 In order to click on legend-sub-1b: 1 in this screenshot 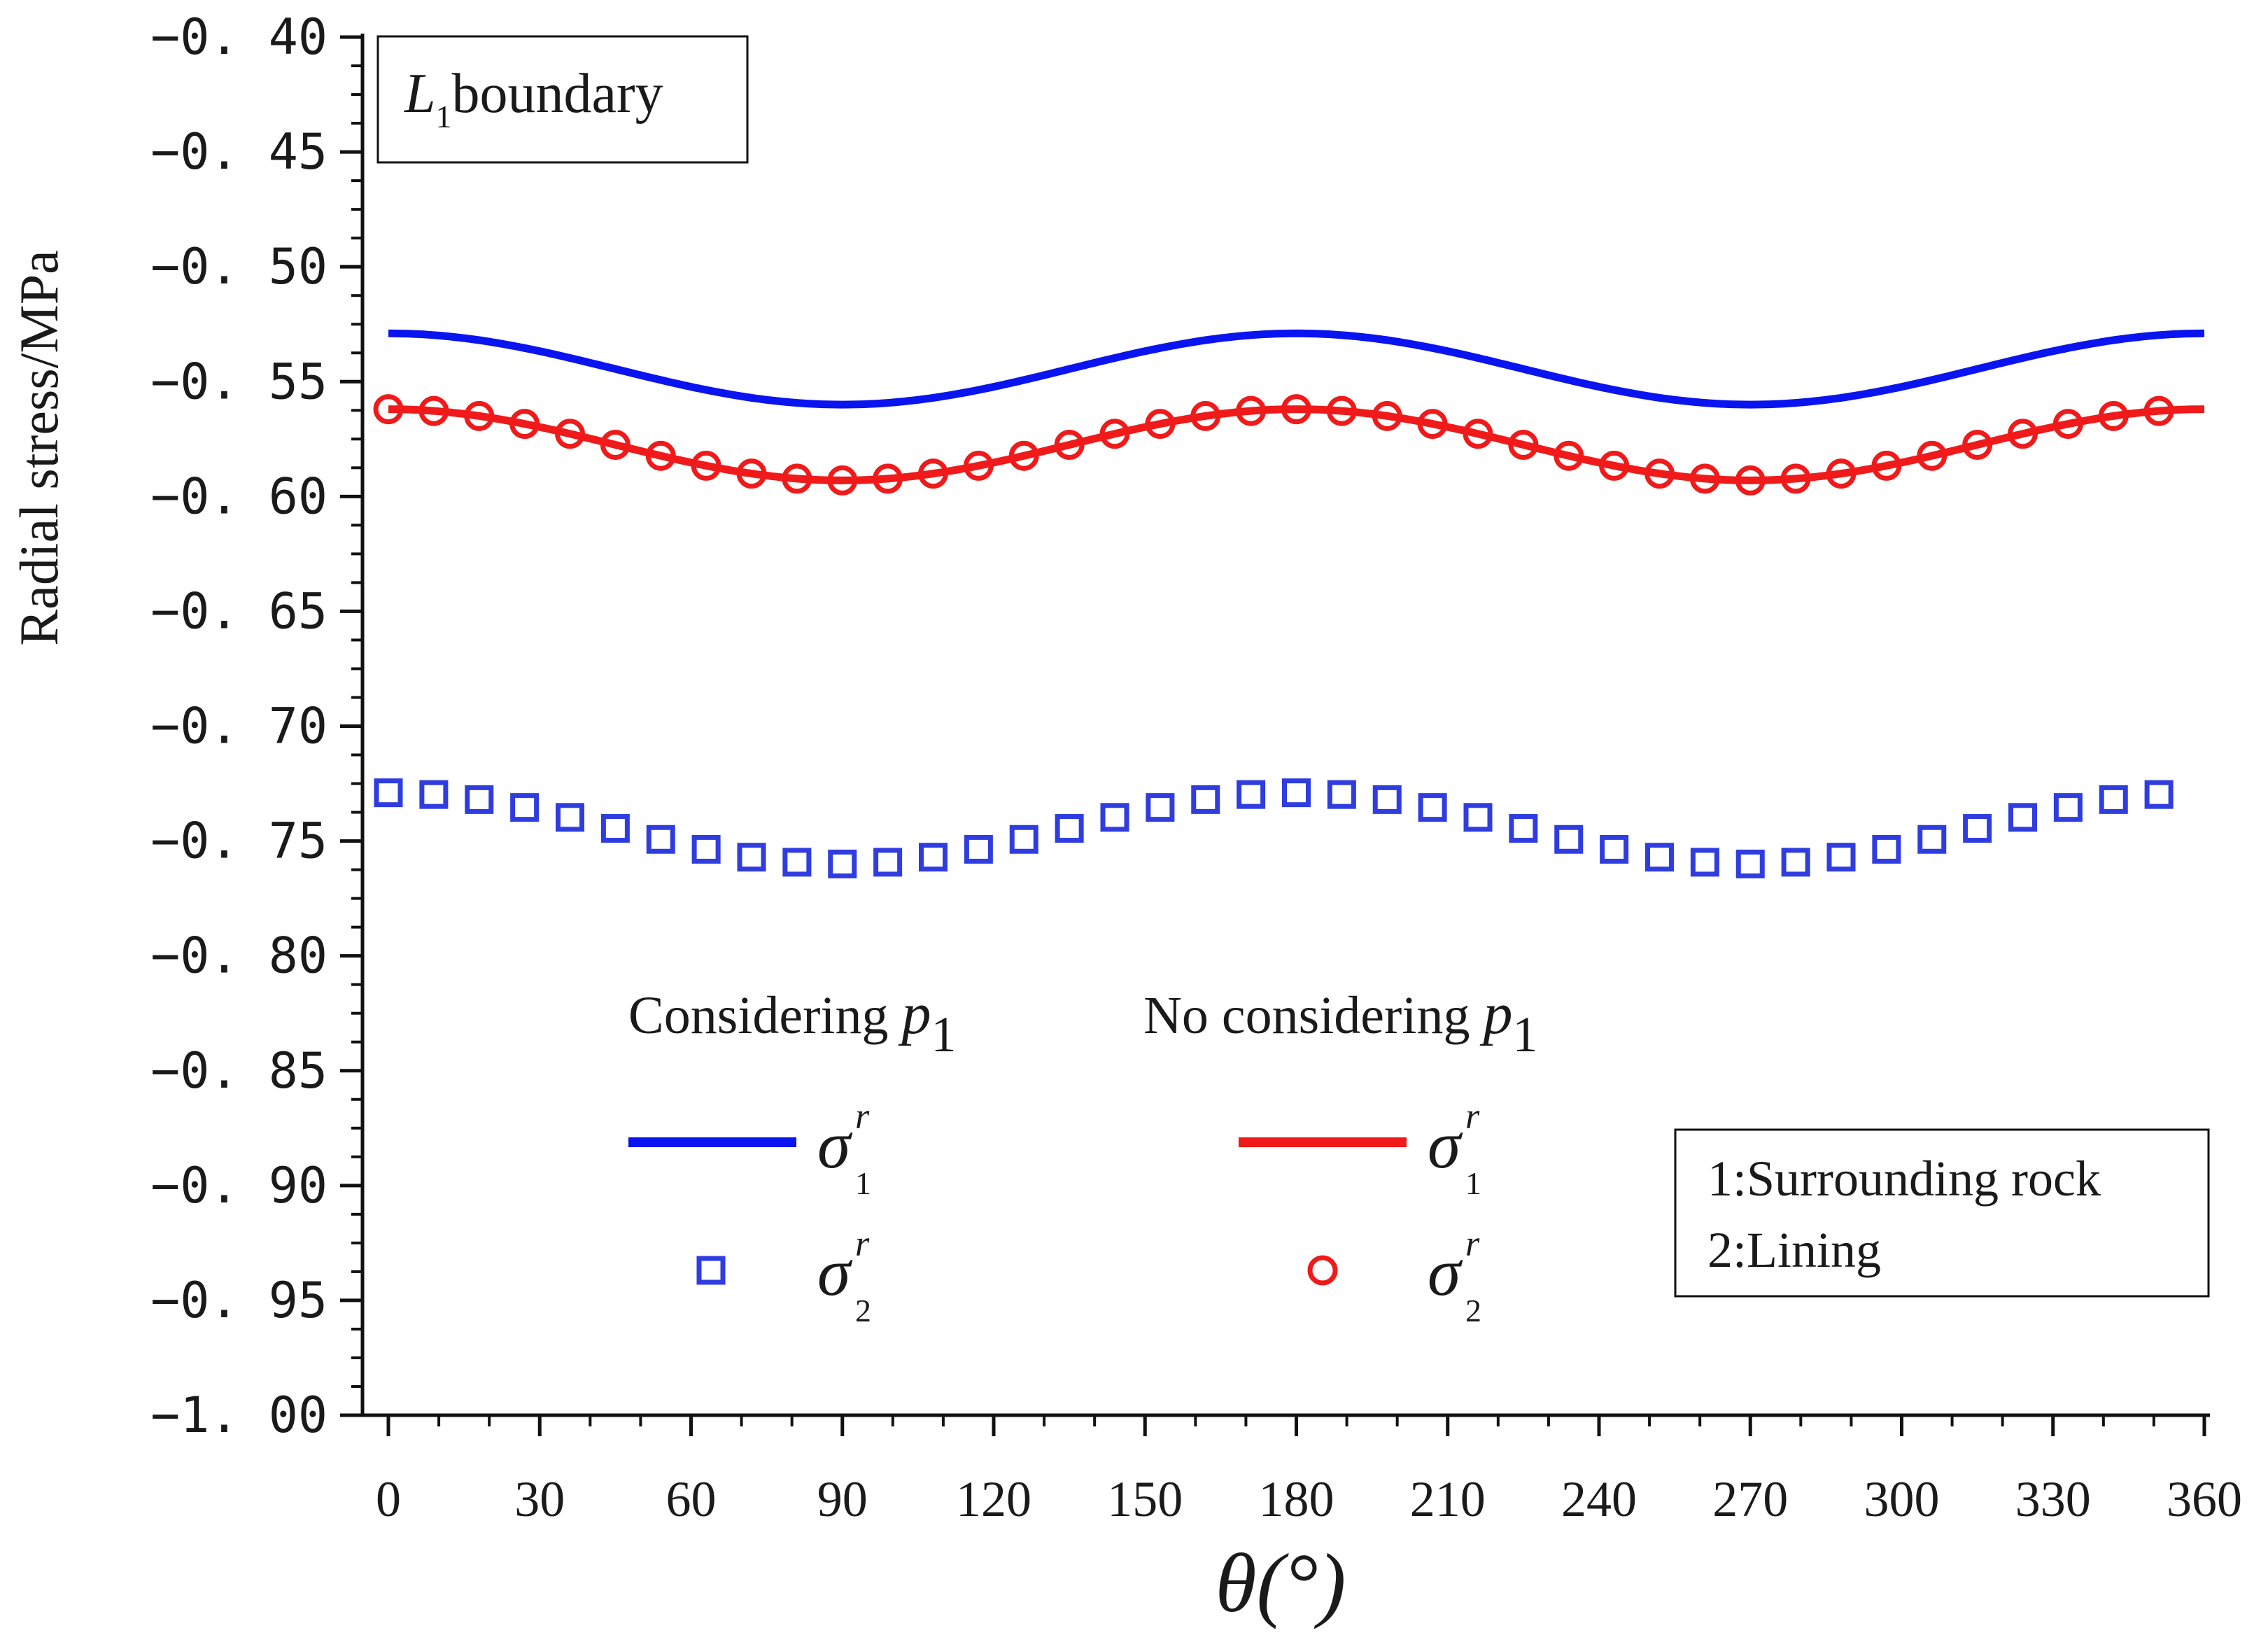, I will do `click(1473, 1183)`.